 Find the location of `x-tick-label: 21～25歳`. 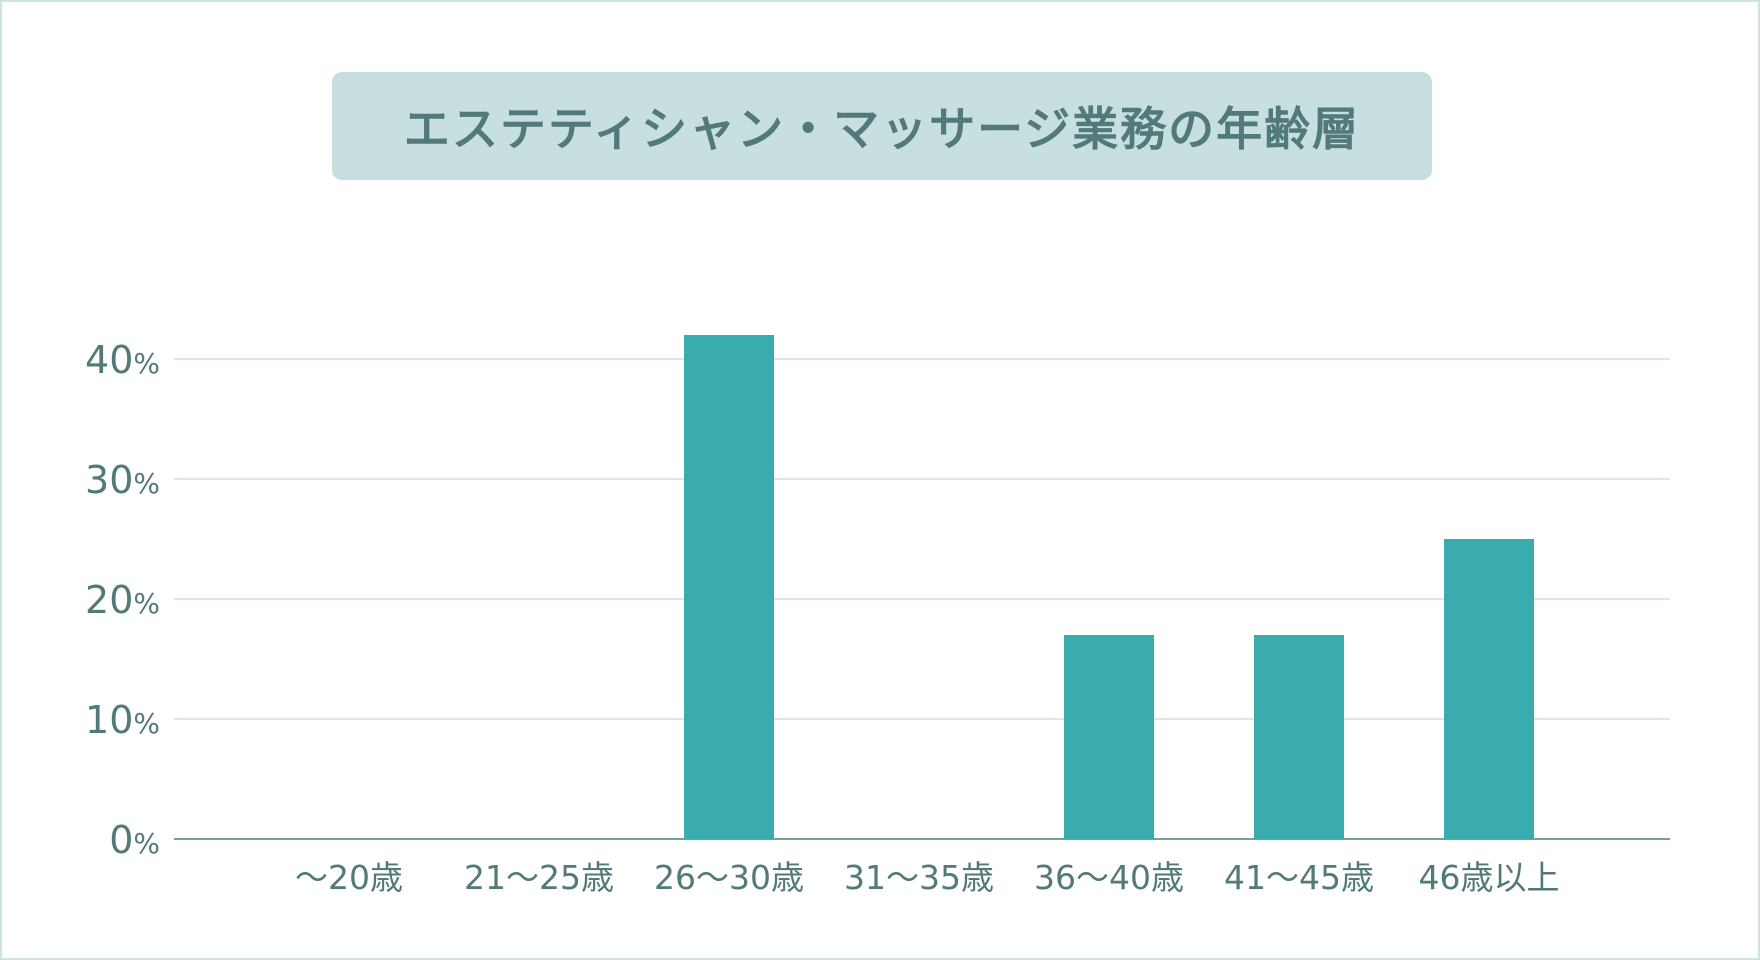

x-tick-label: 21～25歳 is located at coordinates (539, 877).